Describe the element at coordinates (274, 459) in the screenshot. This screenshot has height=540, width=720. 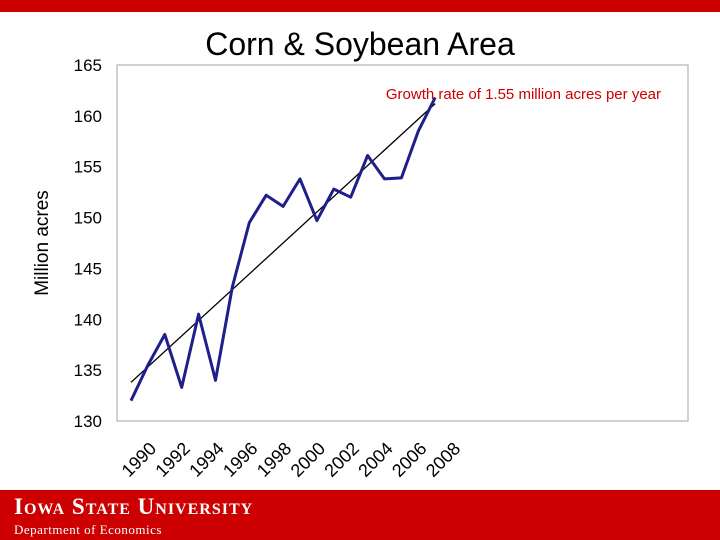
I see `x-tick-label: 1998` at that location.